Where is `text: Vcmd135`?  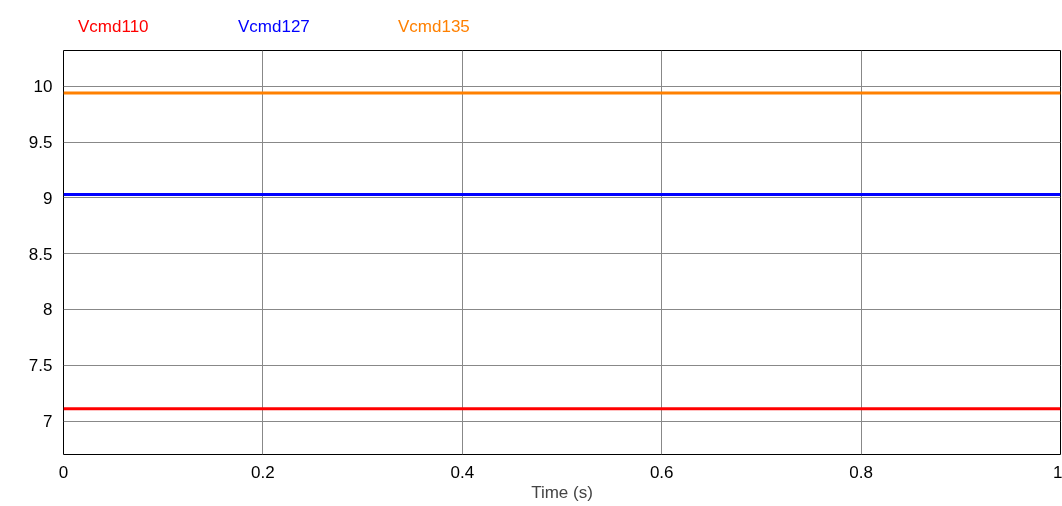
text: Vcmd135 is located at coordinates (434, 27).